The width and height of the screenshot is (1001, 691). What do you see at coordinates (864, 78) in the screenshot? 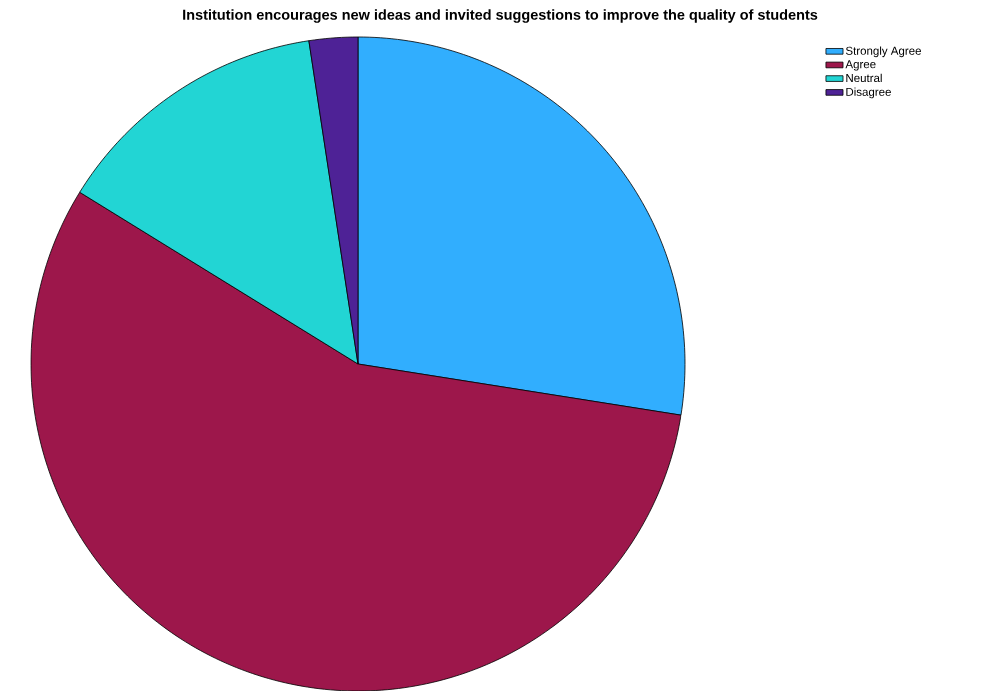
I see `legend-label: Neutral` at bounding box center [864, 78].